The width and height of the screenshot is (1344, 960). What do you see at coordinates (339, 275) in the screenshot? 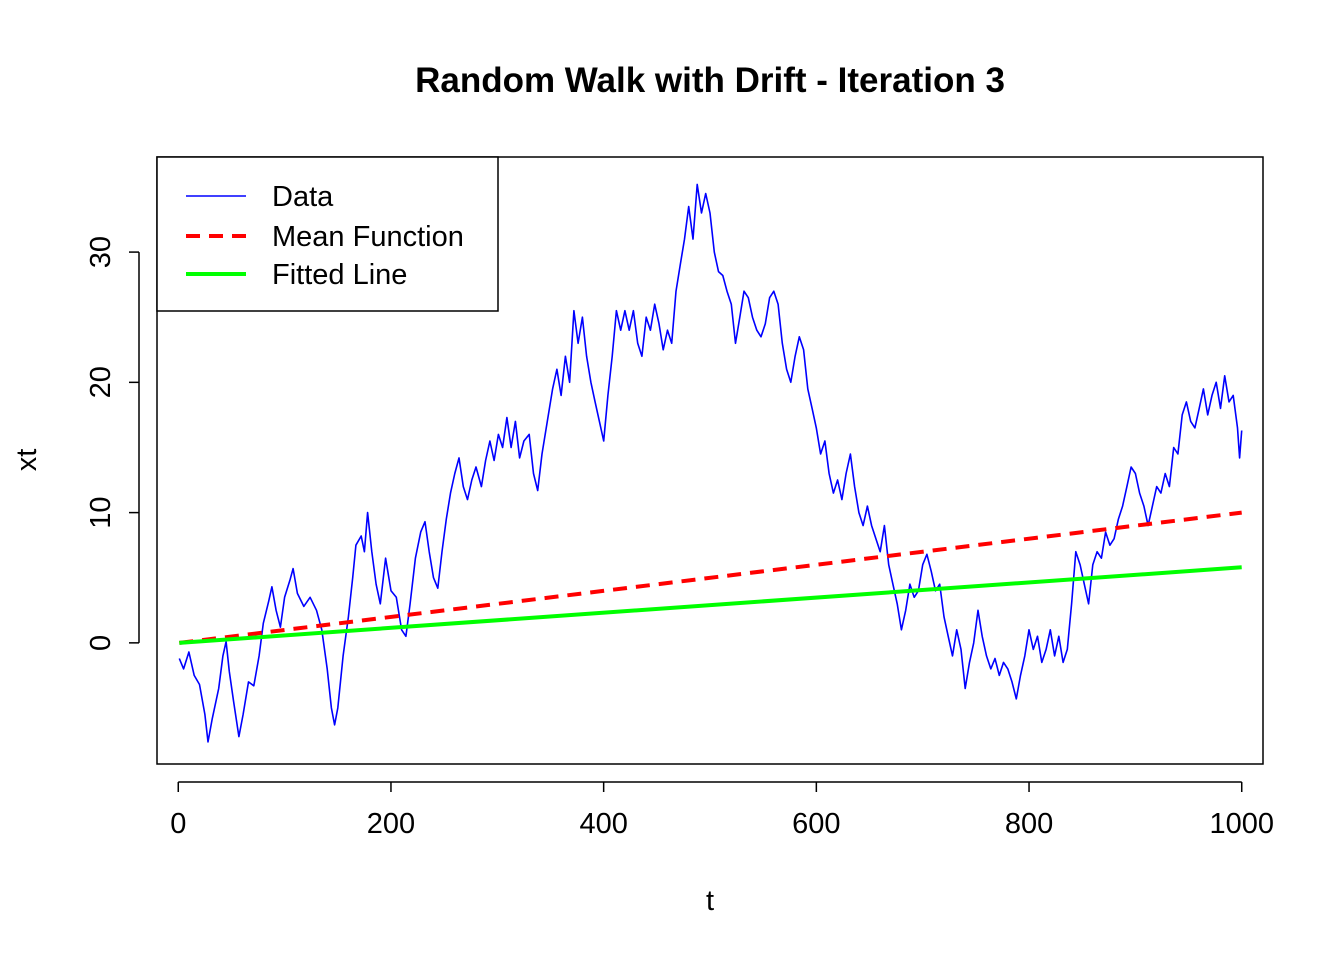
I see `legend-label-fitted-line: Fitted Line` at bounding box center [339, 275].